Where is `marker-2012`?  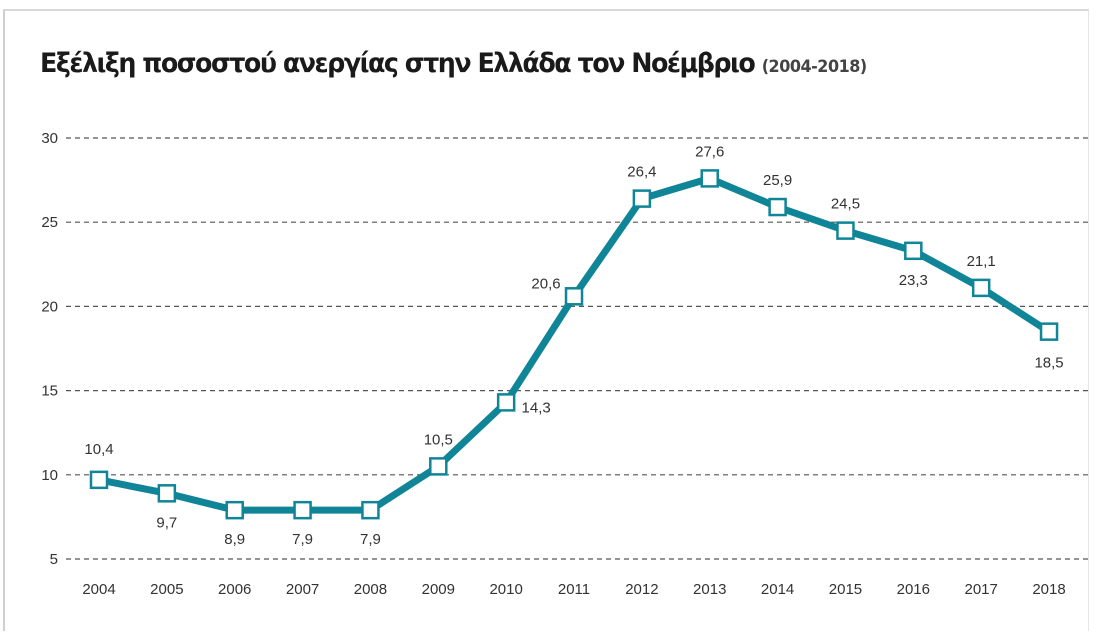
marker-2012 is located at coordinates (642, 198).